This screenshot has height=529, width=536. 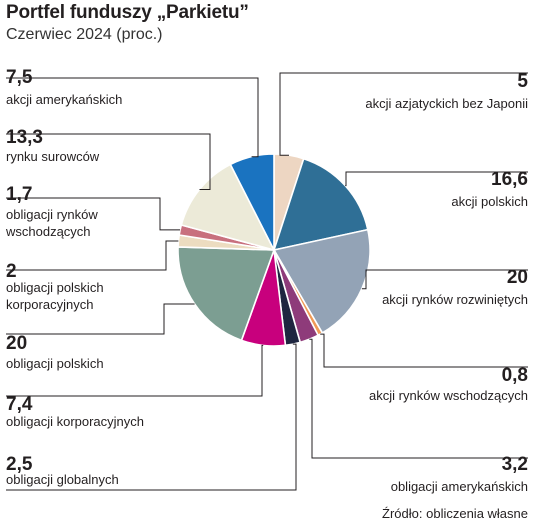 What do you see at coordinates (19, 77) in the screenshot?
I see `slice-value-label: 7,5` at bounding box center [19, 77].